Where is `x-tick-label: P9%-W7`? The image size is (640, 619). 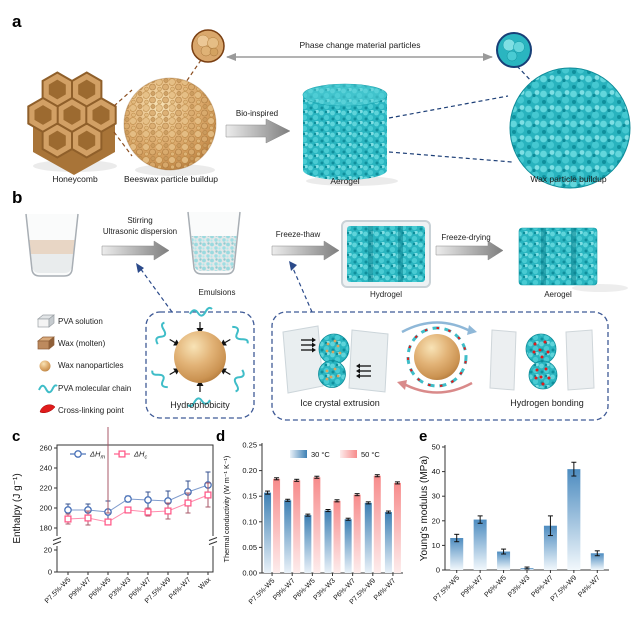 x-tick-label: P9%-W7 is located at coordinates (472, 586).